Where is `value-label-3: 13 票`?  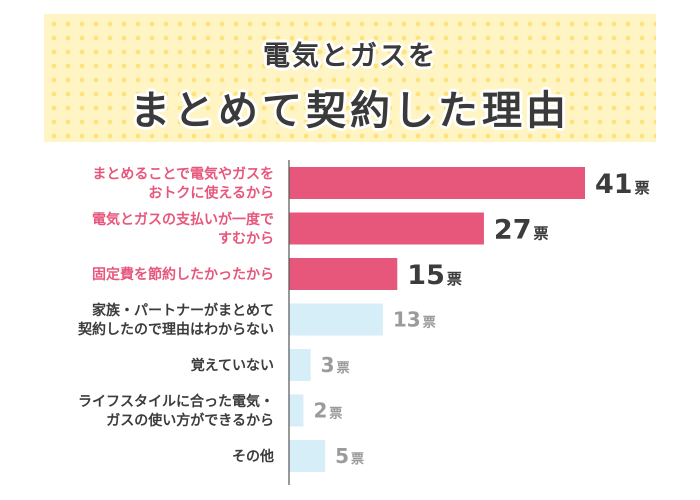 value-label-3: 13 票 is located at coordinates (414, 320).